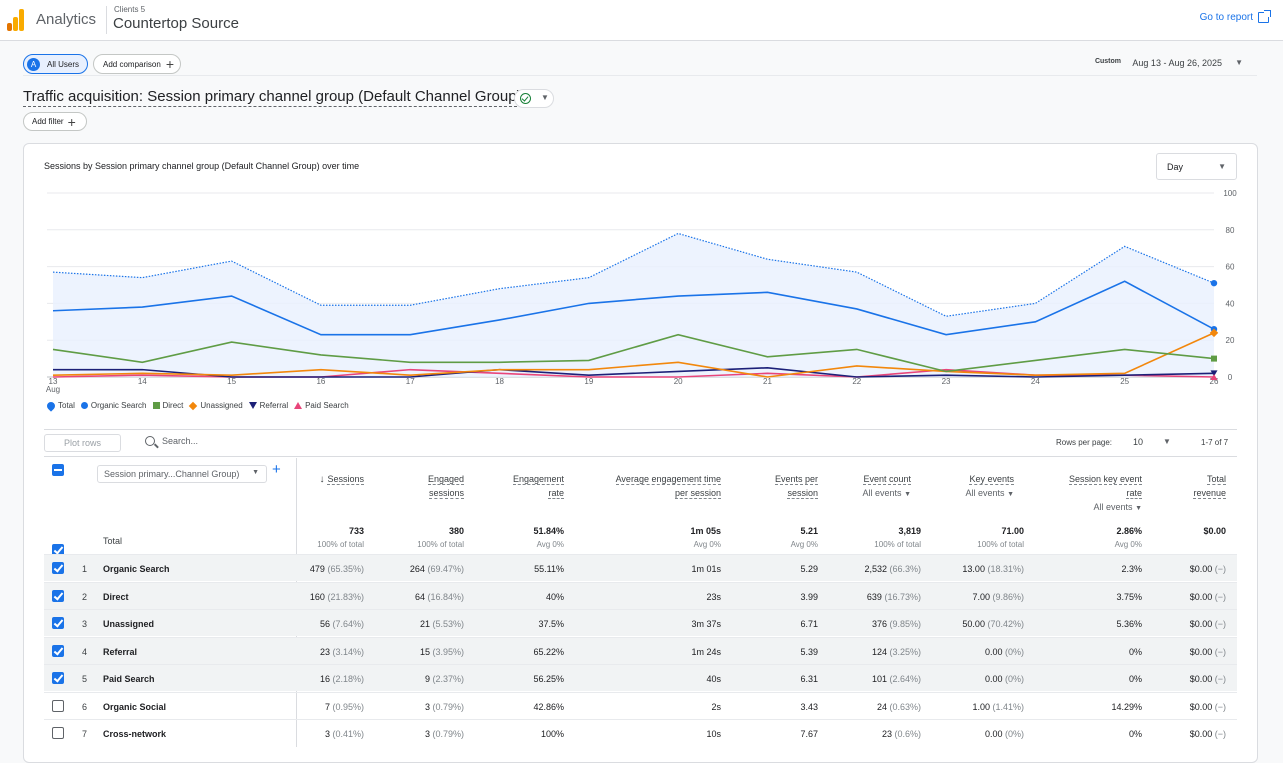  What do you see at coordinates (120, 651) in the screenshot?
I see `row-channel-label: Referral` at bounding box center [120, 651].